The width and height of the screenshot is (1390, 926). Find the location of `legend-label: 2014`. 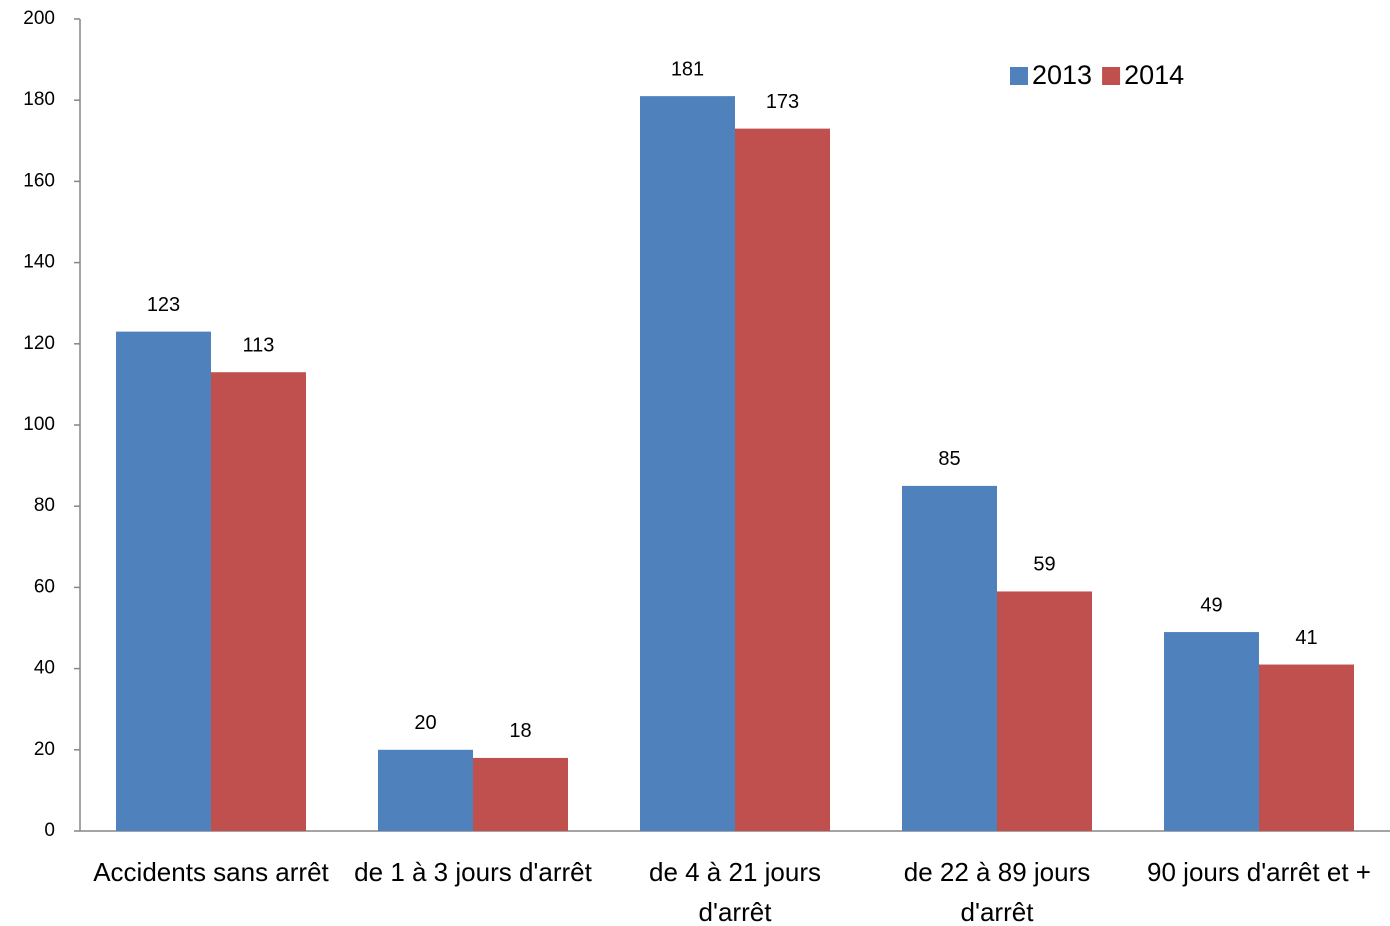

legend-label: 2014 is located at coordinates (1154, 75).